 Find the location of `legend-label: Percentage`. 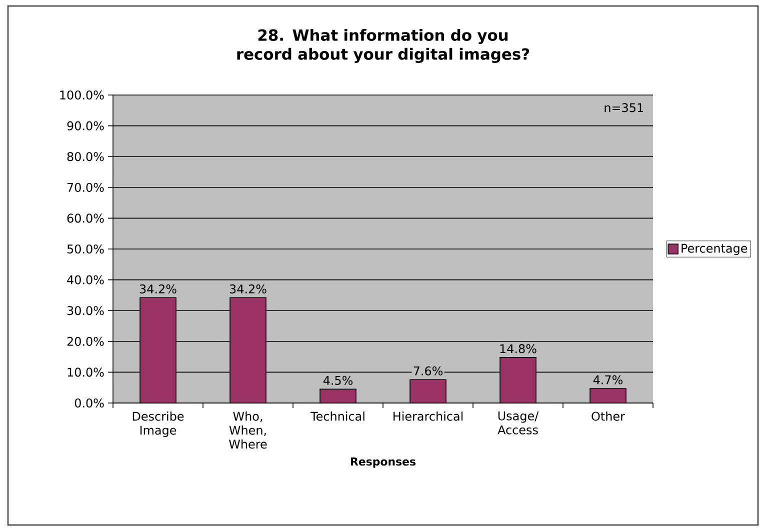

legend-label: Percentage is located at coordinates (715, 250).